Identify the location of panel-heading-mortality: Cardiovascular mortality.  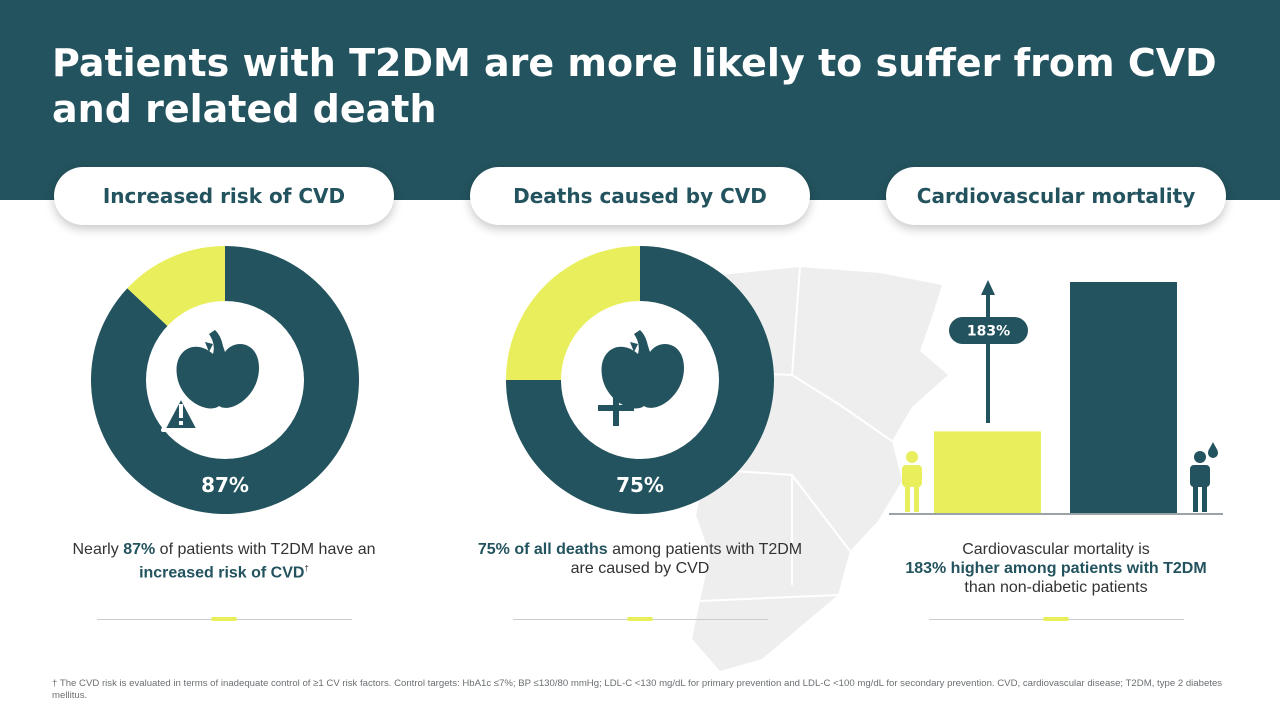
(1056, 196).